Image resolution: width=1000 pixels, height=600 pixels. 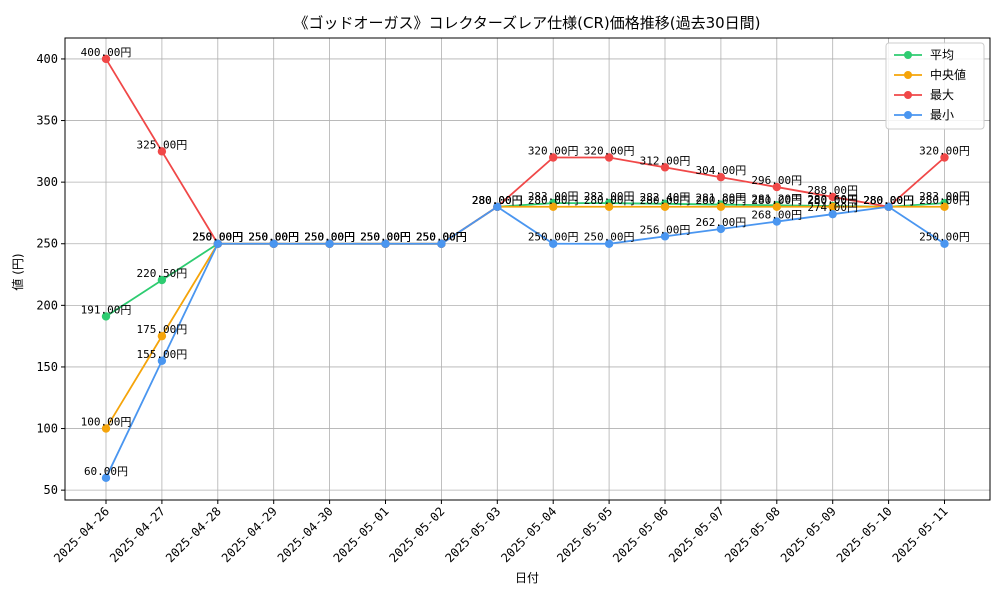 What do you see at coordinates (942, 95) in the screenshot?
I see `legend-entry: 最大` at bounding box center [942, 95].